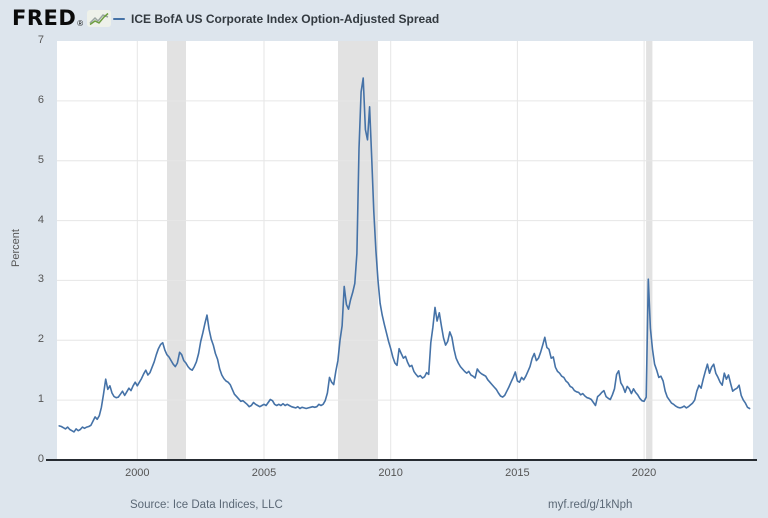 Image resolution: width=768 pixels, height=518 pixels. What do you see at coordinates (40, 219) in the screenshot?
I see `y-tick-label: 4` at bounding box center [40, 219].